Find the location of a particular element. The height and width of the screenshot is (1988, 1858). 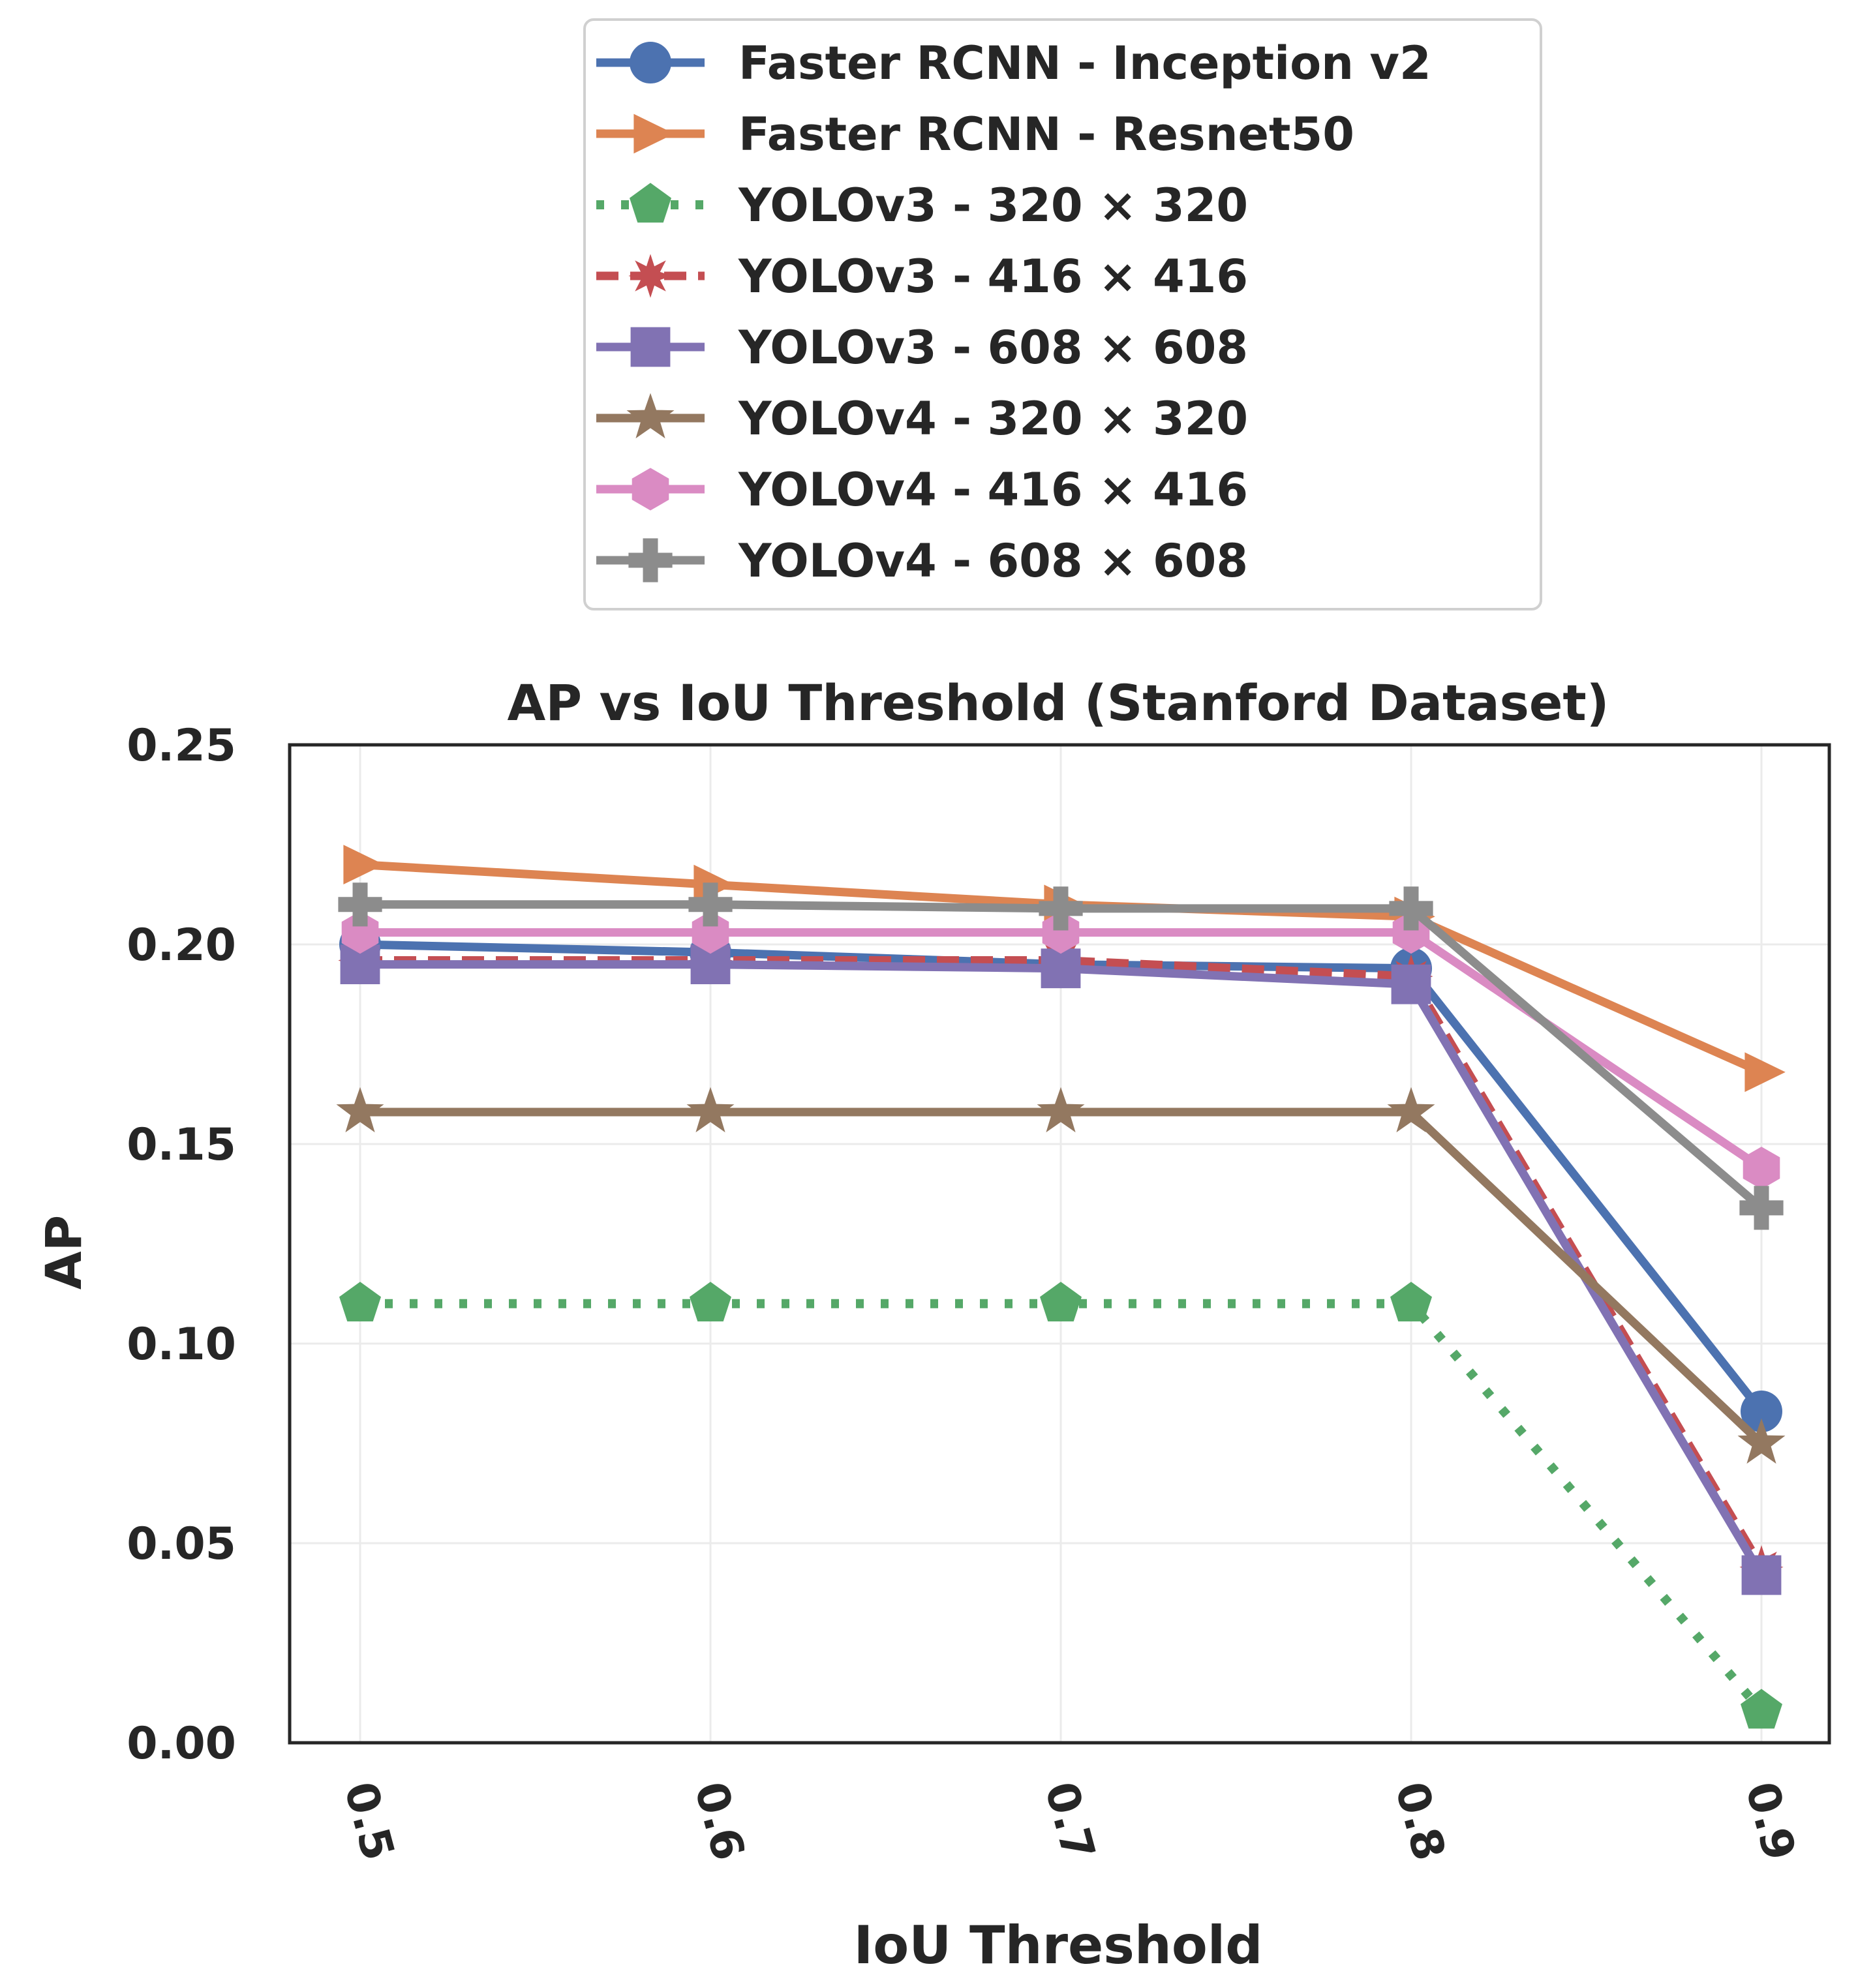

legend-label: YOLOv4 - 608 × 608 is located at coordinates (993, 561).